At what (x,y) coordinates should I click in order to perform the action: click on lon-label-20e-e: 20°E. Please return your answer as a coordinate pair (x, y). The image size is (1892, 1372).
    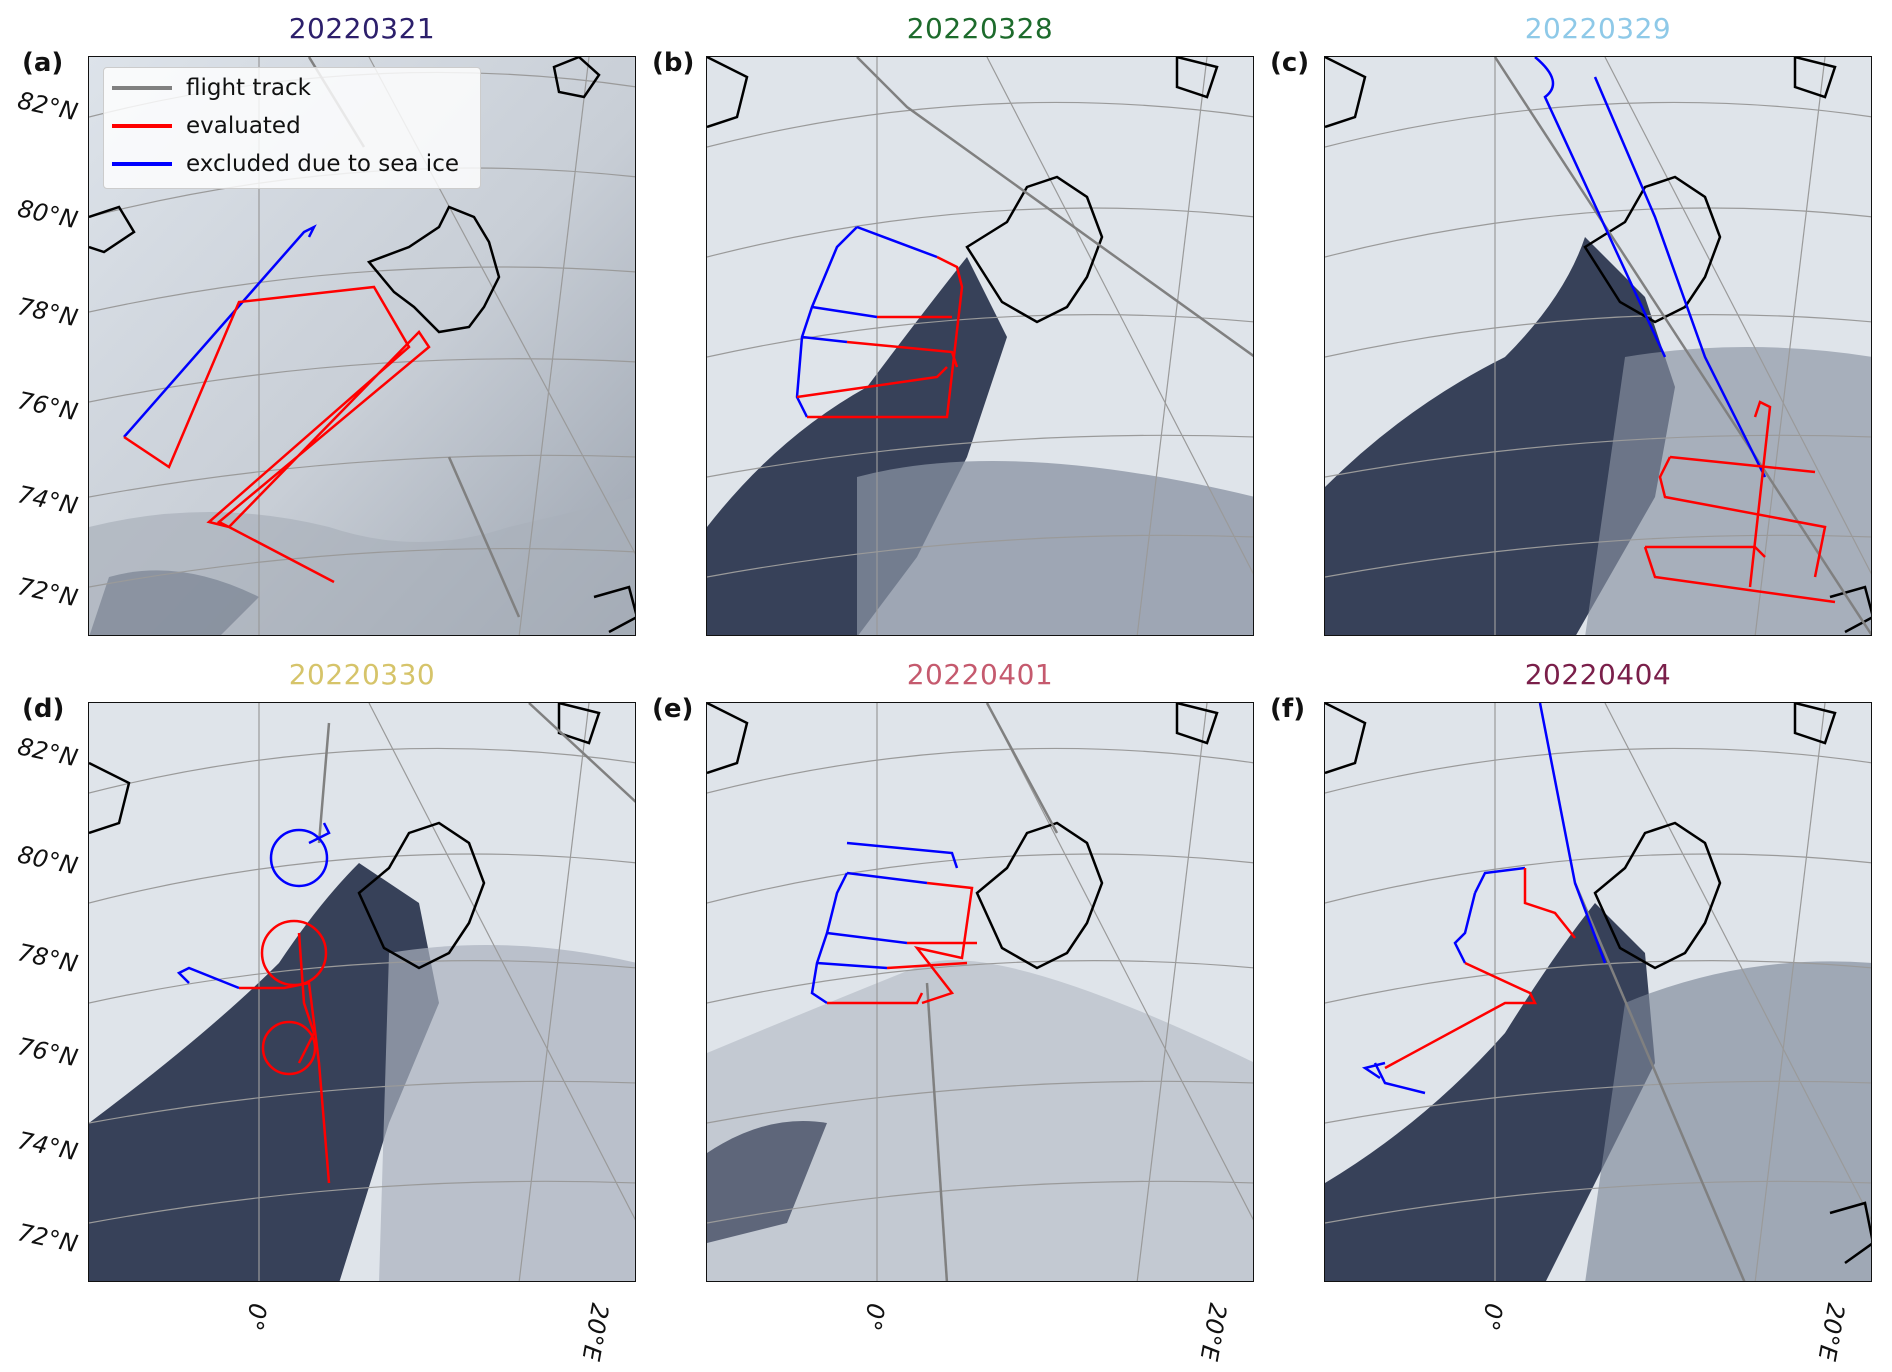
    Looking at the image, I should click on (1213, 1332).